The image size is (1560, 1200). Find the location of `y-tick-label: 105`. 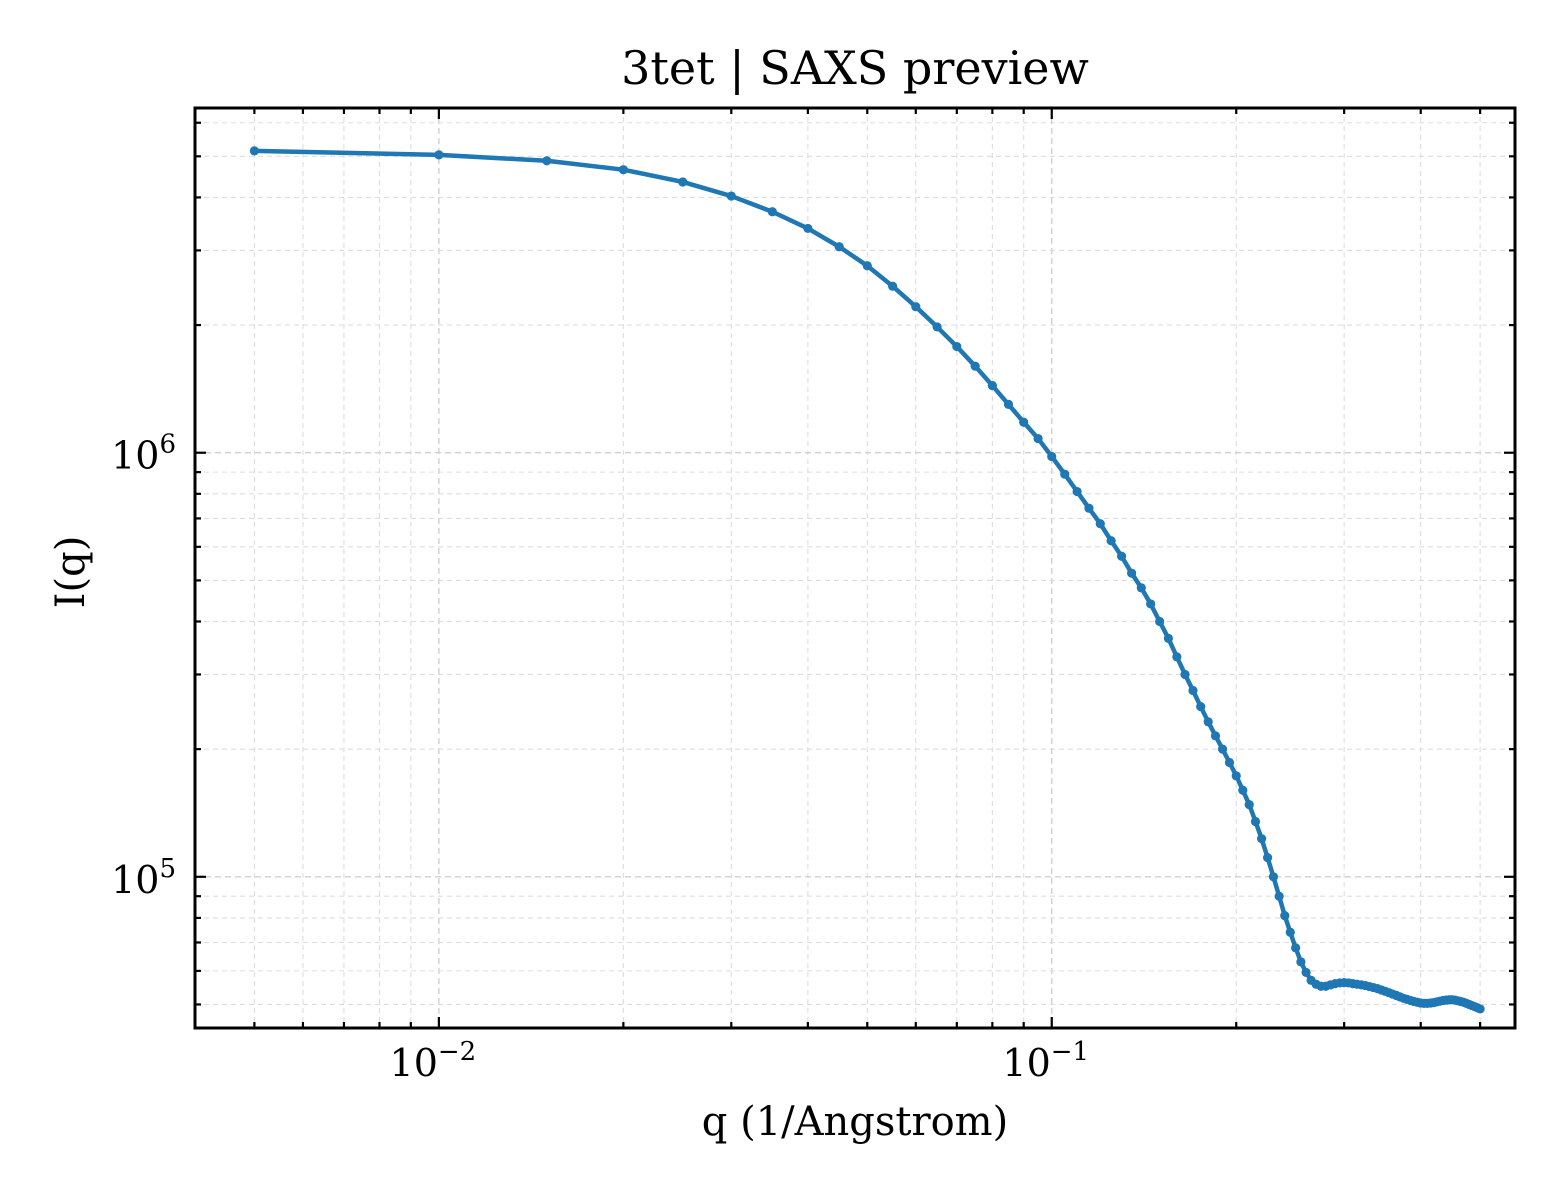

y-tick-label: 105 is located at coordinates (143, 878).